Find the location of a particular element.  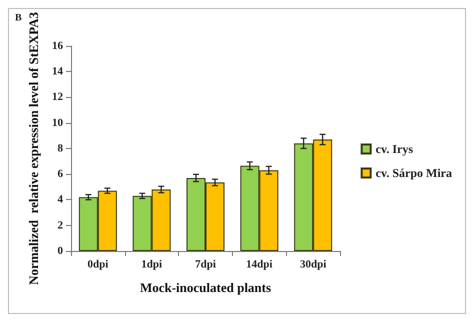

y-axis-title: Normalized relative expression level of StEXPA3 is located at coordinates (33, 148).